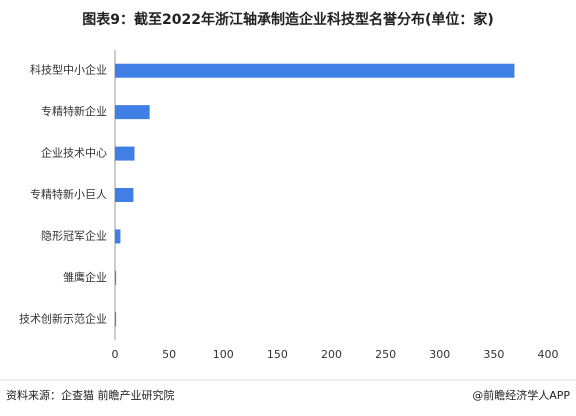 Image resolution: width=576 pixels, height=416 pixels. What do you see at coordinates (277, 354) in the screenshot?
I see `x-tick-label: 150` at bounding box center [277, 354].